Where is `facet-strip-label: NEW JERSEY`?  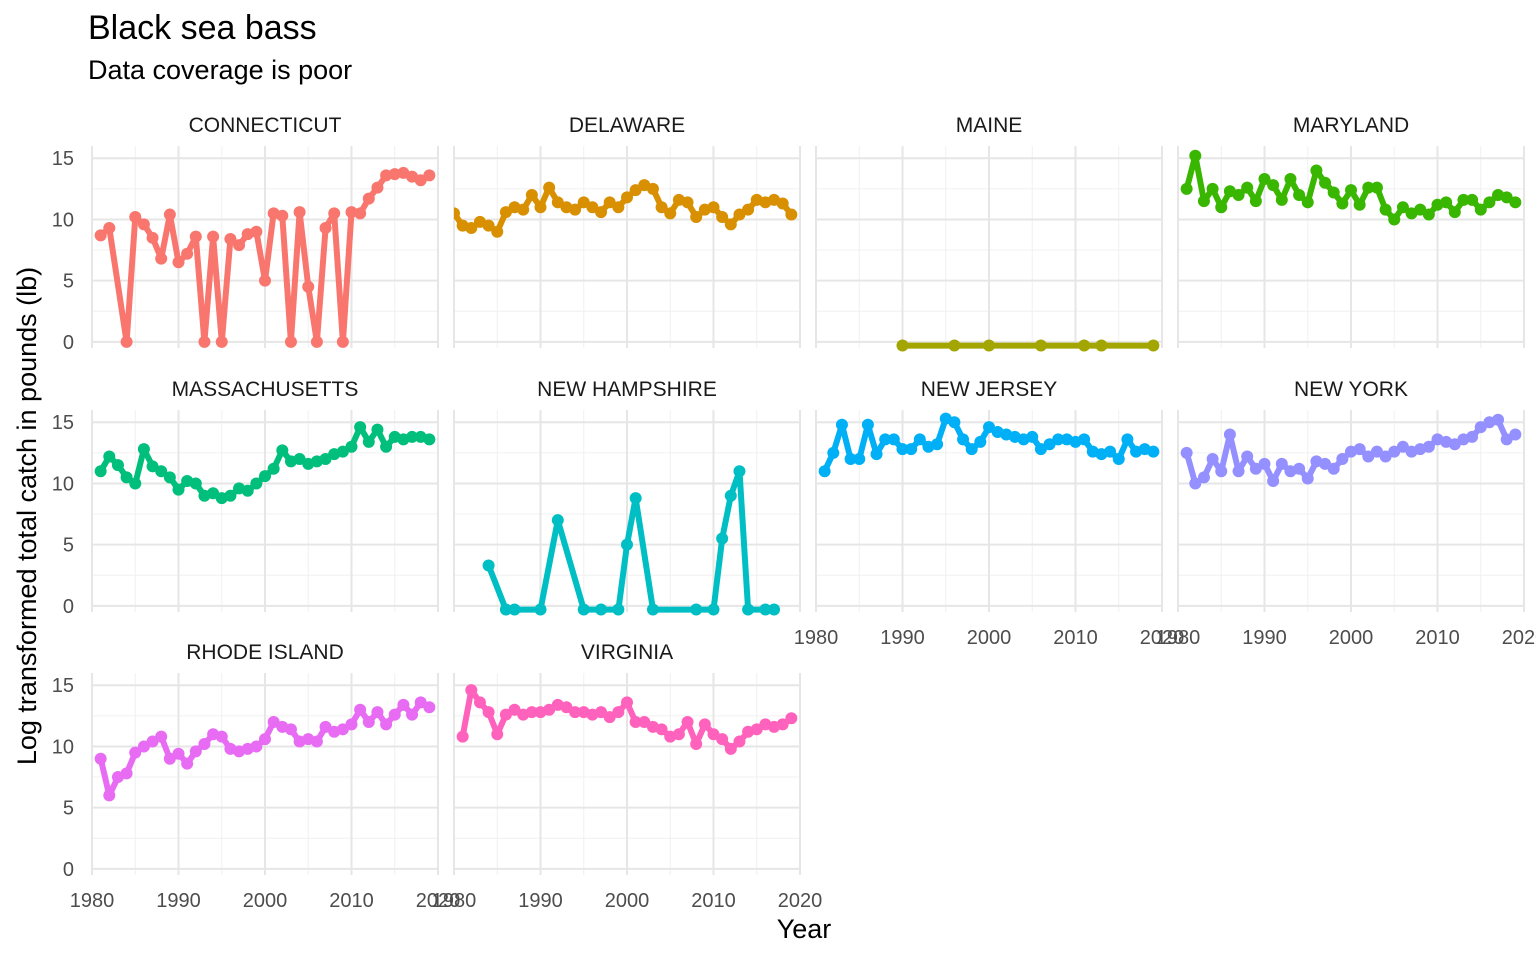
facet-strip-label: NEW JERSEY is located at coordinates (989, 389).